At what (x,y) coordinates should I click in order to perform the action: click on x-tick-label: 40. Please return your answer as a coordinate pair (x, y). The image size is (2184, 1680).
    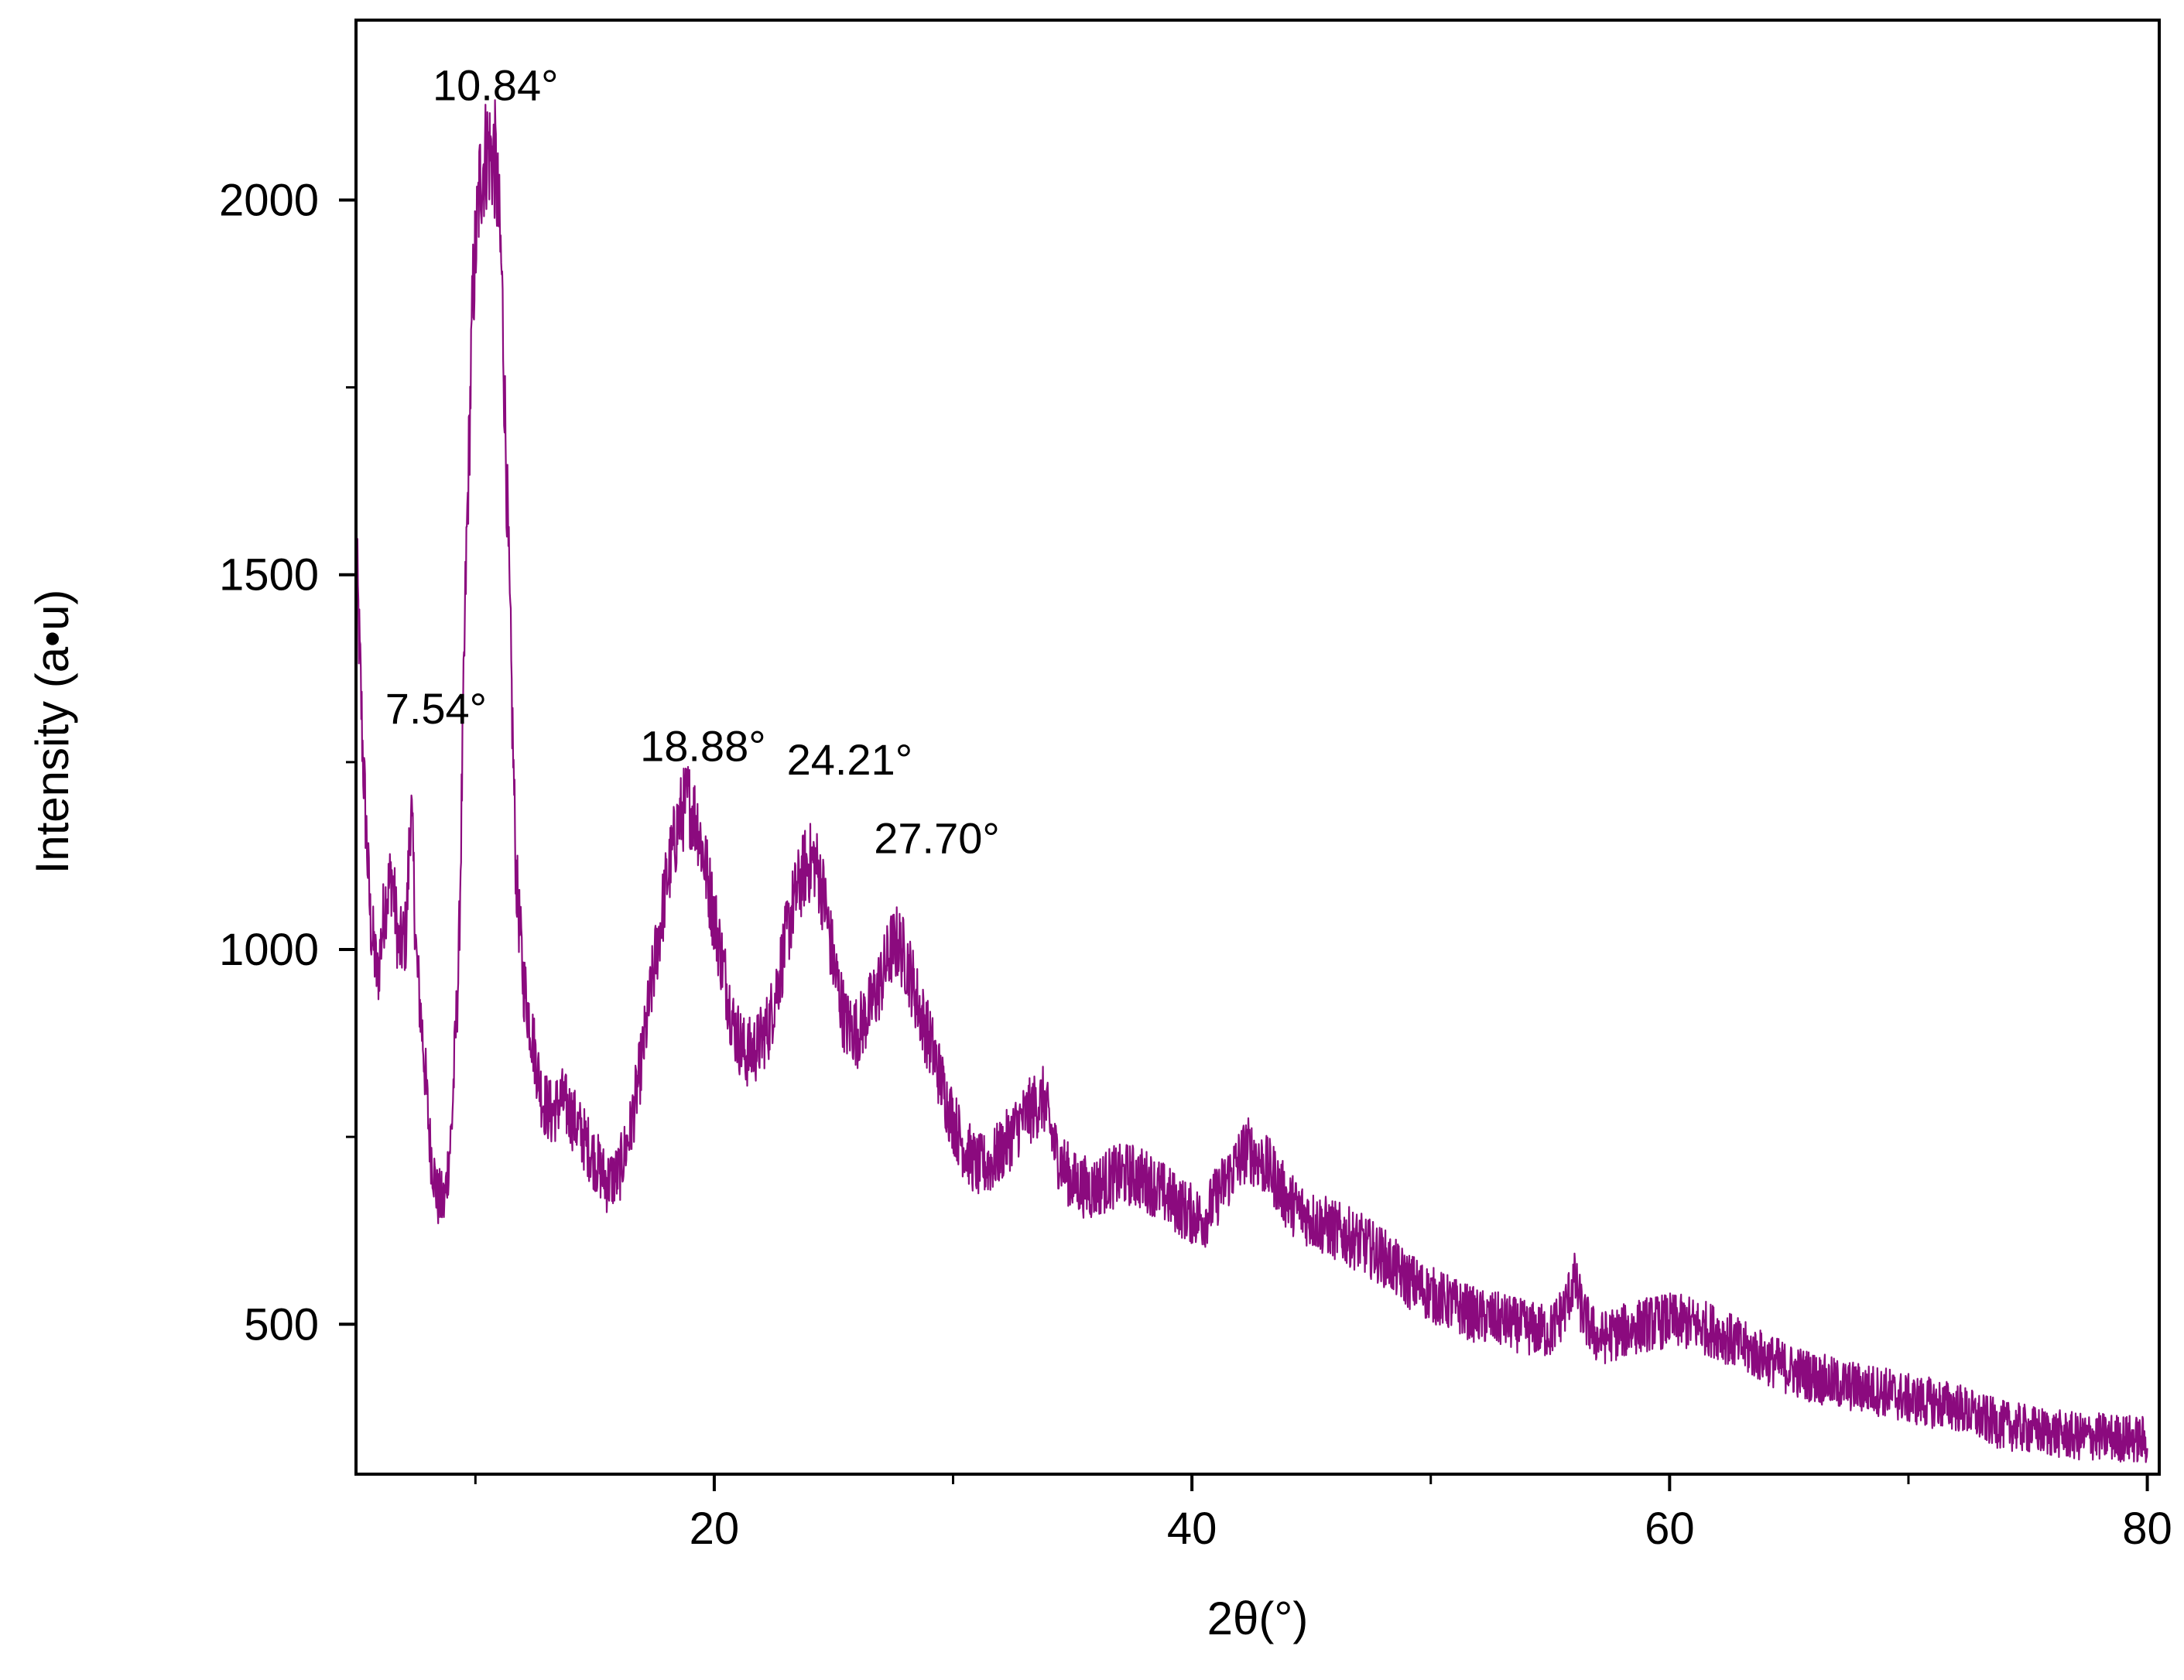
    Looking at the image, I should click on (1192, 1529).